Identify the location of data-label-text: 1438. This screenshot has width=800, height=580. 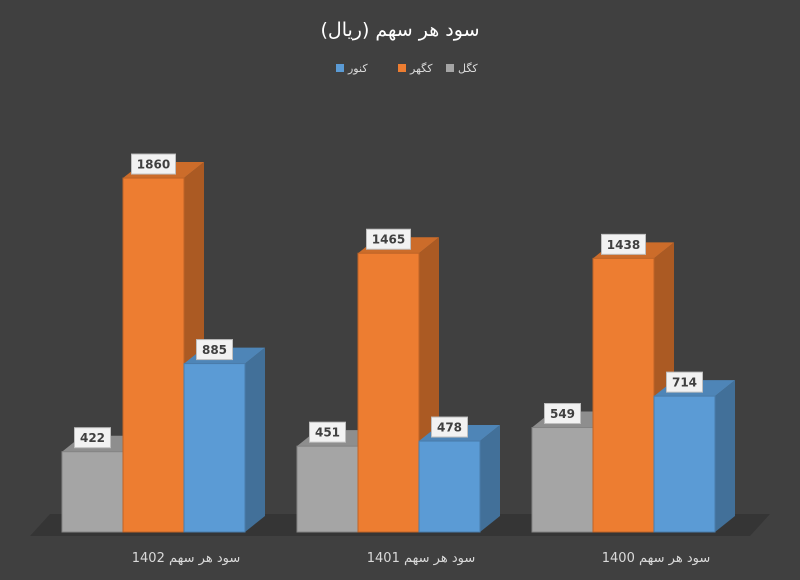
(623, 245).